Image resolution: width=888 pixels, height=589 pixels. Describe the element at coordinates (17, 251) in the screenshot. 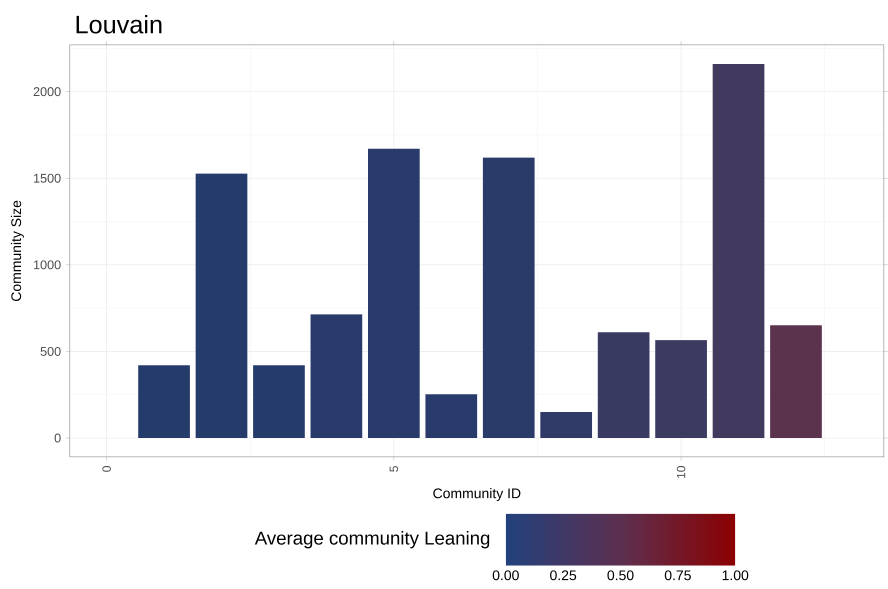

I see `y-axis-title: Community Size` at that location.